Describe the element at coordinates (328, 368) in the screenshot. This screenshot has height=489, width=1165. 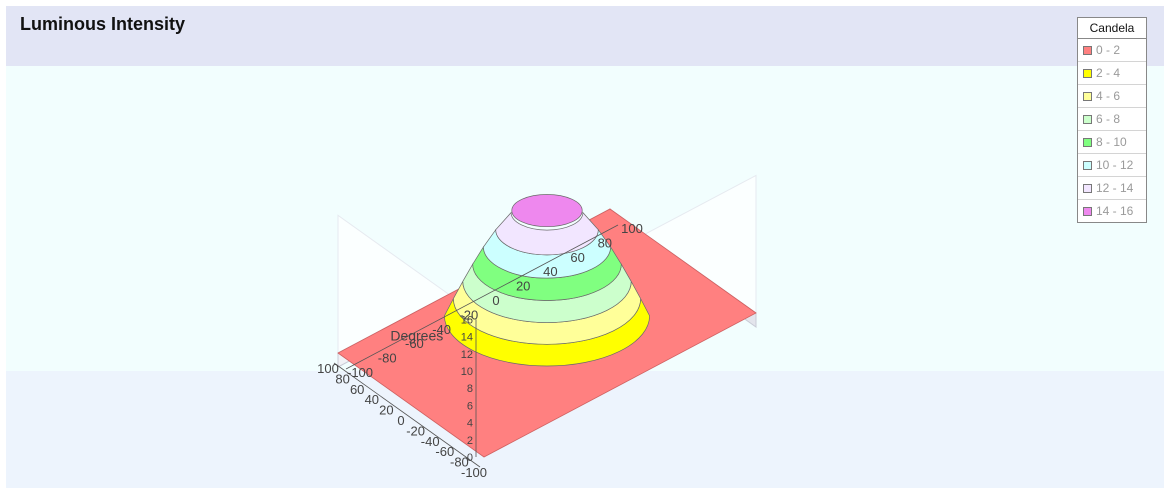
I see `x-tick-label-10: 100` at that location.